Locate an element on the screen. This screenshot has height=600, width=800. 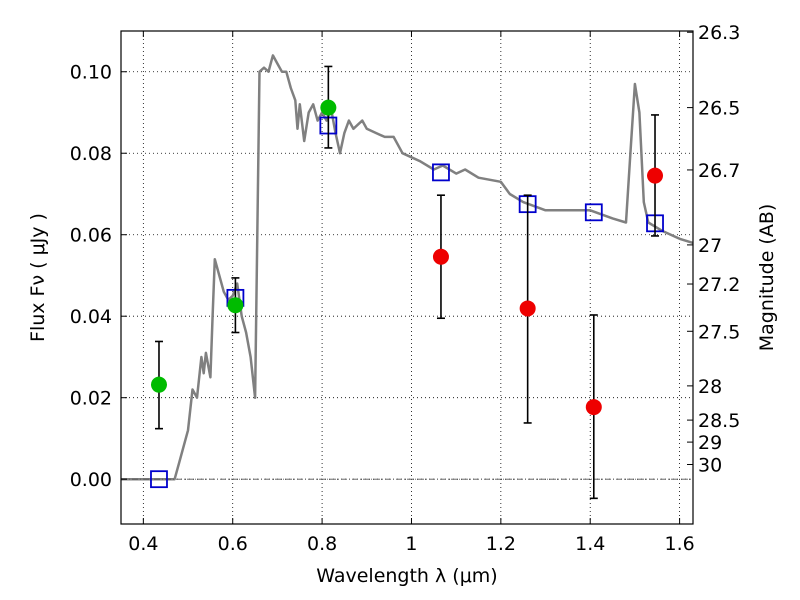
x-tick-label: 1.4 is located at coordinates (590, 544).